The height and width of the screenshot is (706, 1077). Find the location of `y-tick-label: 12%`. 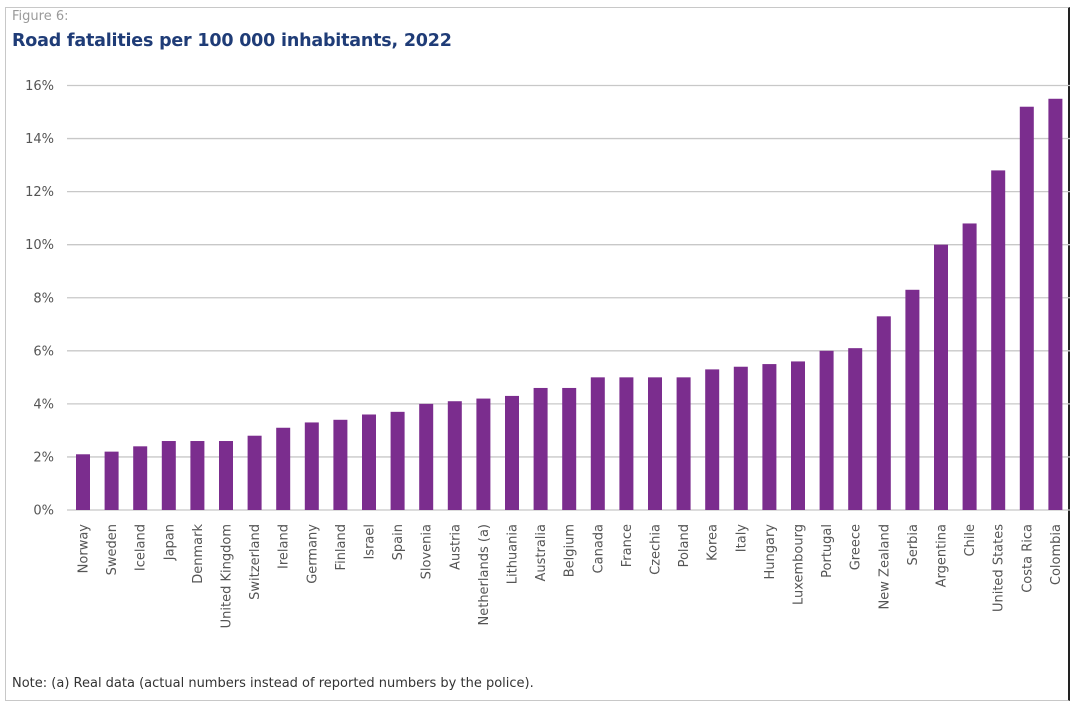

y-tick-label: 12% is located at coordinates (39, 192).